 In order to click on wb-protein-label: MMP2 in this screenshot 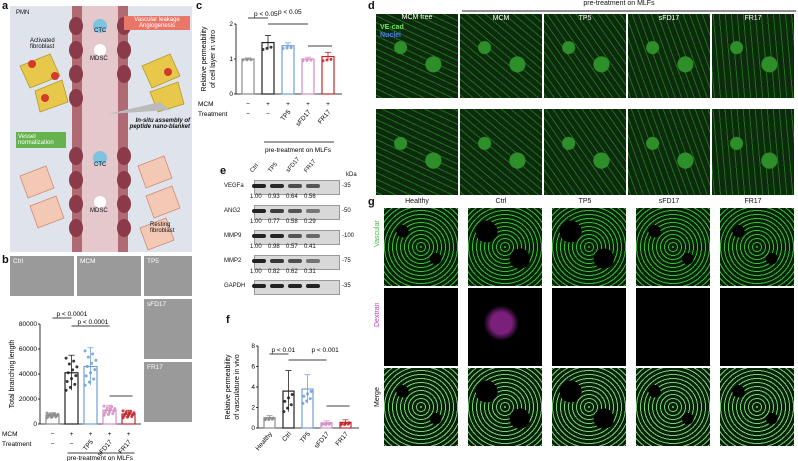, I will do `click(233, 261)`.